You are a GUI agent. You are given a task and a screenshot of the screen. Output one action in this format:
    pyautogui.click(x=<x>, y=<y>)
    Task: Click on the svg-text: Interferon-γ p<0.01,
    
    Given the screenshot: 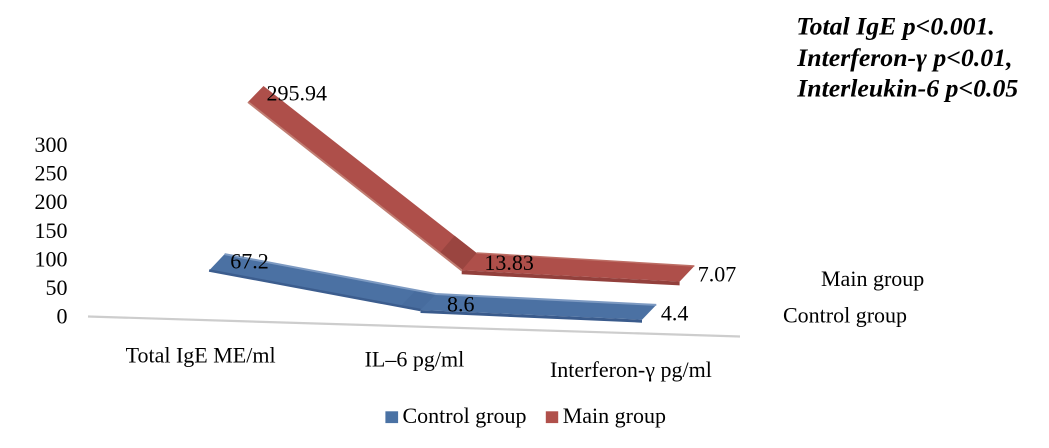 What is the action you would take?
    pyautogui.click(x=904, y=57)
    